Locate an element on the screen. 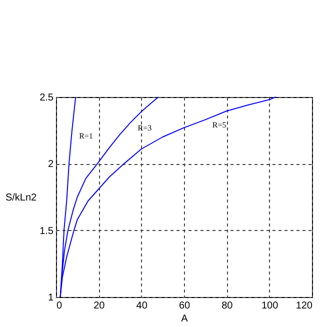 This screenshot has width=327, height=327. y-tick-label: 1.5 is located at coordinates (47, 231).